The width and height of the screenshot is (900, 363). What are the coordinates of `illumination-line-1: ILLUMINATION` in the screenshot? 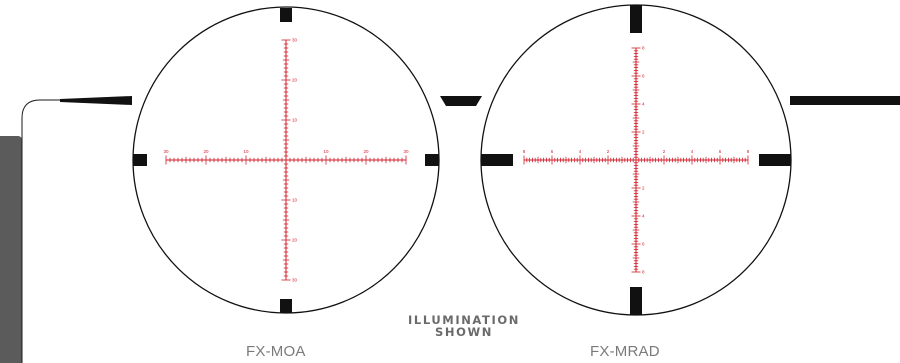 It's located at (464, 320).